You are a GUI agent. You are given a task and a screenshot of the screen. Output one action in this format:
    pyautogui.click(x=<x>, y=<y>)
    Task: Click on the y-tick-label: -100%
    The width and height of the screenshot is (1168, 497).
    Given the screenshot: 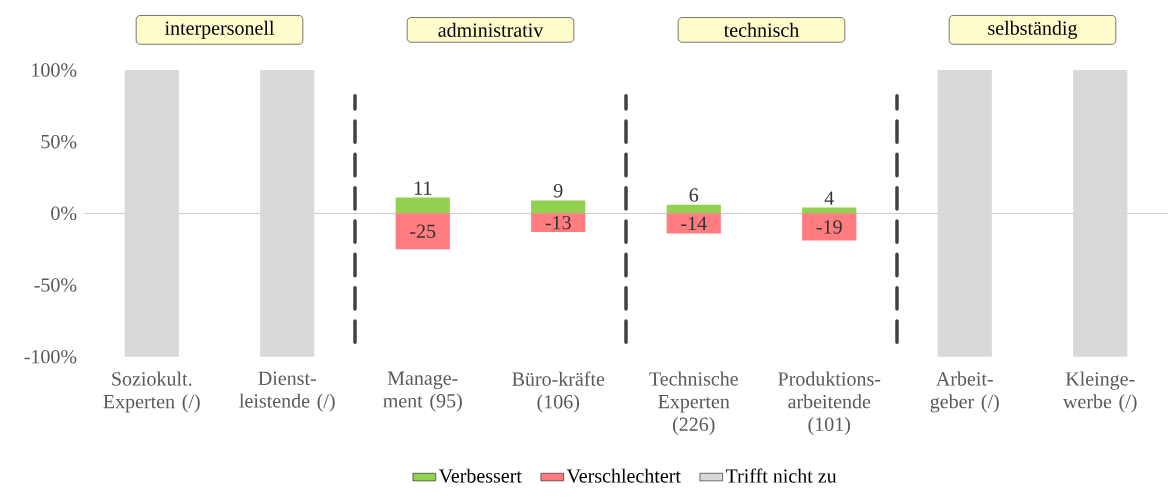 What is the action you would take?
    pyautogui.click(x=50, y=356)
    